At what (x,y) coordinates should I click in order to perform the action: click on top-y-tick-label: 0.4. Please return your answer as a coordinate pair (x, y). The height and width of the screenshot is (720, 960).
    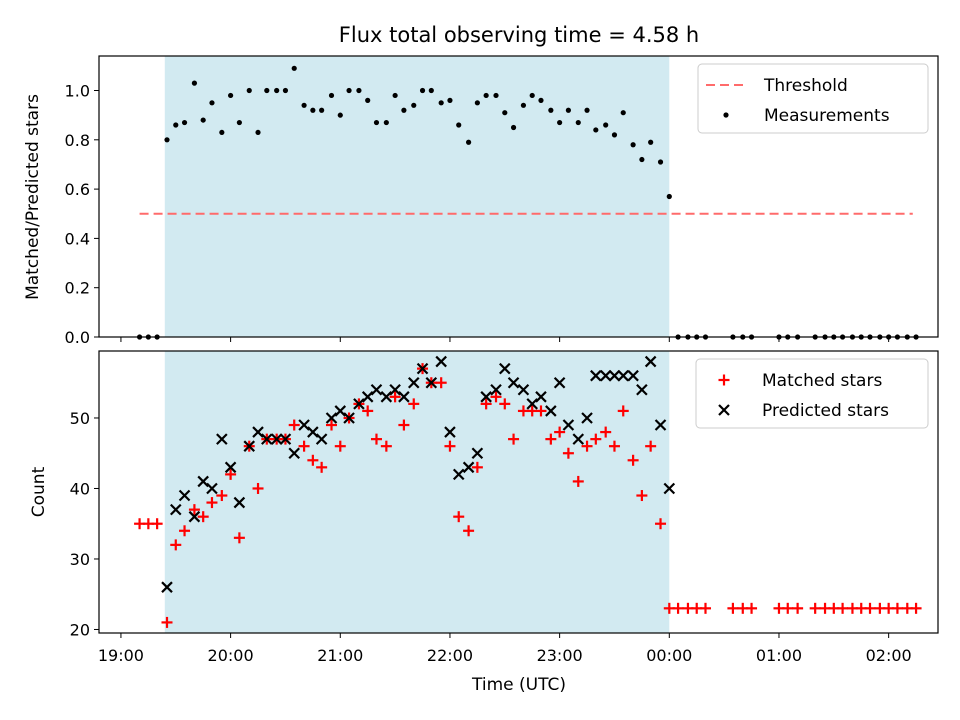
    Looking at the image, I should click on (77, 238).